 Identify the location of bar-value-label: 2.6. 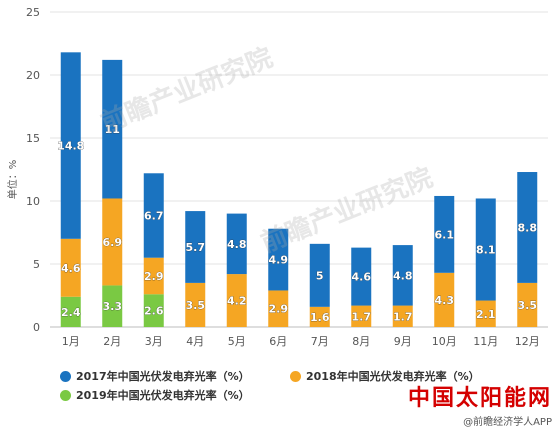
(154, 311).